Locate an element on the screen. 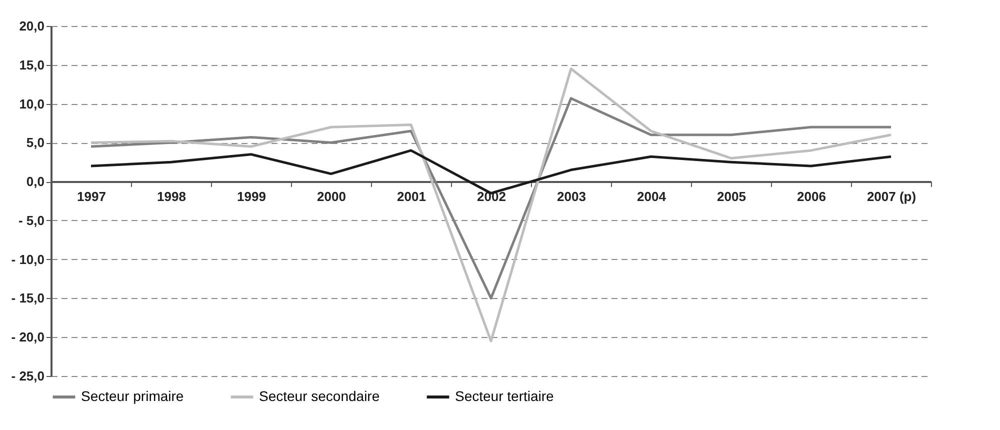 Image resolution: width=1000 pixels, height=430 pixels. y-tick-label: 10,0 is located at coordinates (31, 104).